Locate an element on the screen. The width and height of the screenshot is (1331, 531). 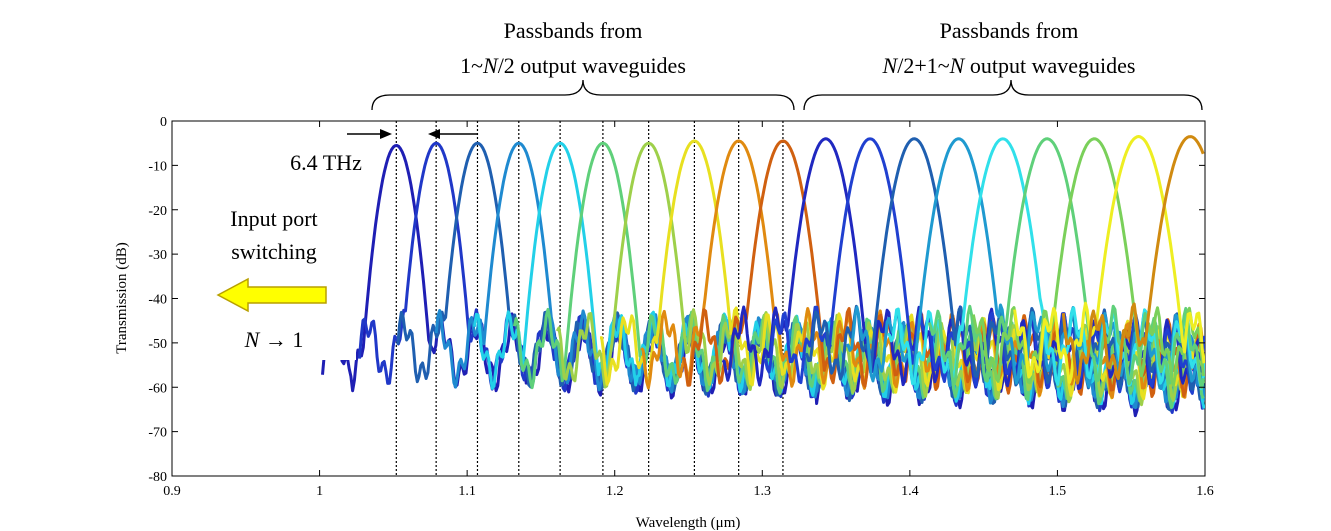
x-tick-label: 1.3 is located at coordinates (763, 491).